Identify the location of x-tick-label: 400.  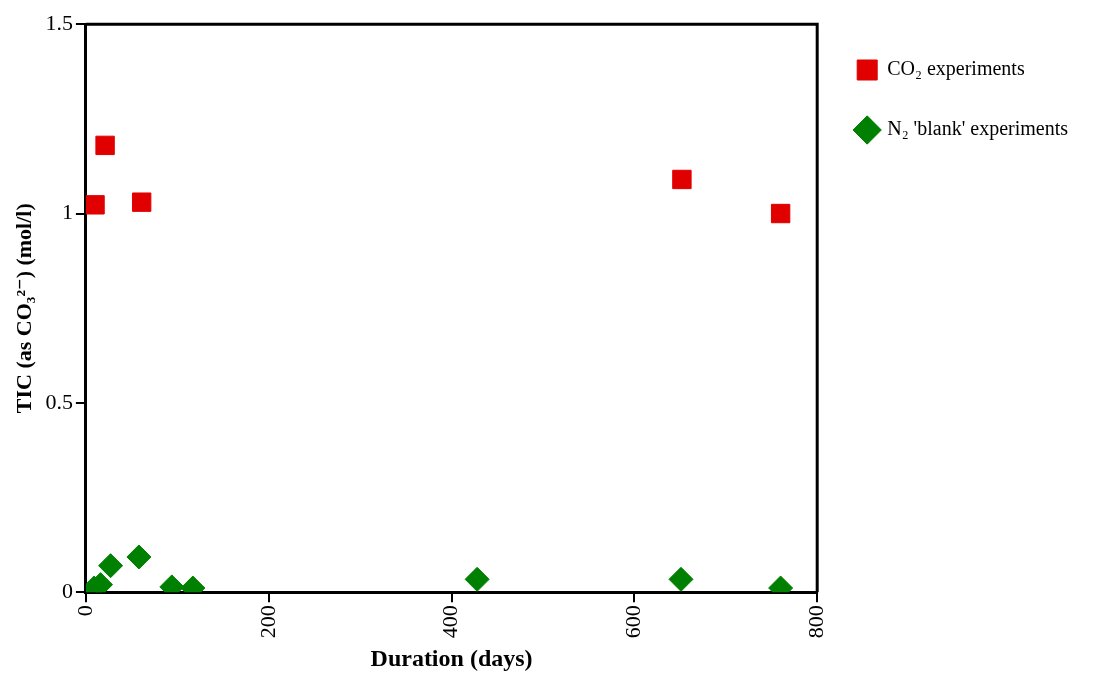
(450, 622).